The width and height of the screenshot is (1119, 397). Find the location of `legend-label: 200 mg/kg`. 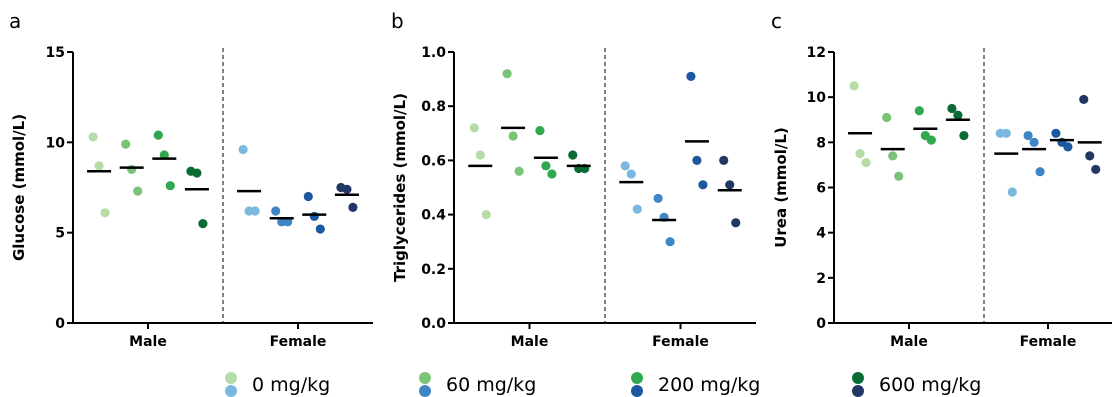

legend-label: 200 mg/kg is located at coordinates (709, 385).